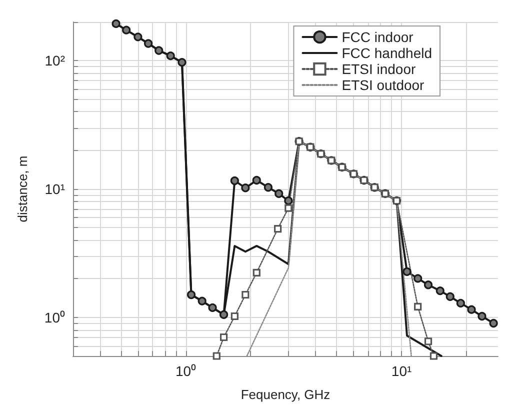 This screenshot has width=508, height=414. Describe the element at coordinates (378, 37) in the screenshot. I see `legend-label: FCC indoor` at that location.